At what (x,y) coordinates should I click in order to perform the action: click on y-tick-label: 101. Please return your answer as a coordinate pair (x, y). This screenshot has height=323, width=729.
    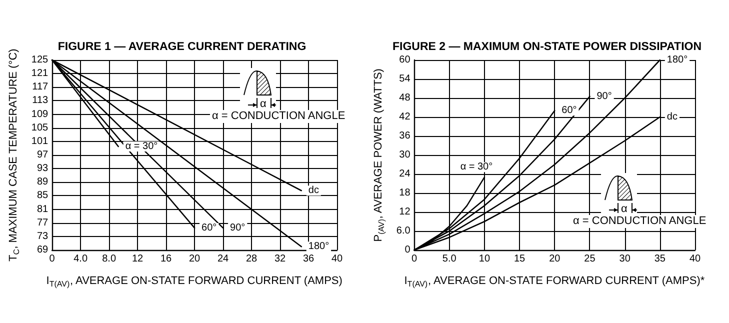
    Looking at the image, I should click on (40, 141).